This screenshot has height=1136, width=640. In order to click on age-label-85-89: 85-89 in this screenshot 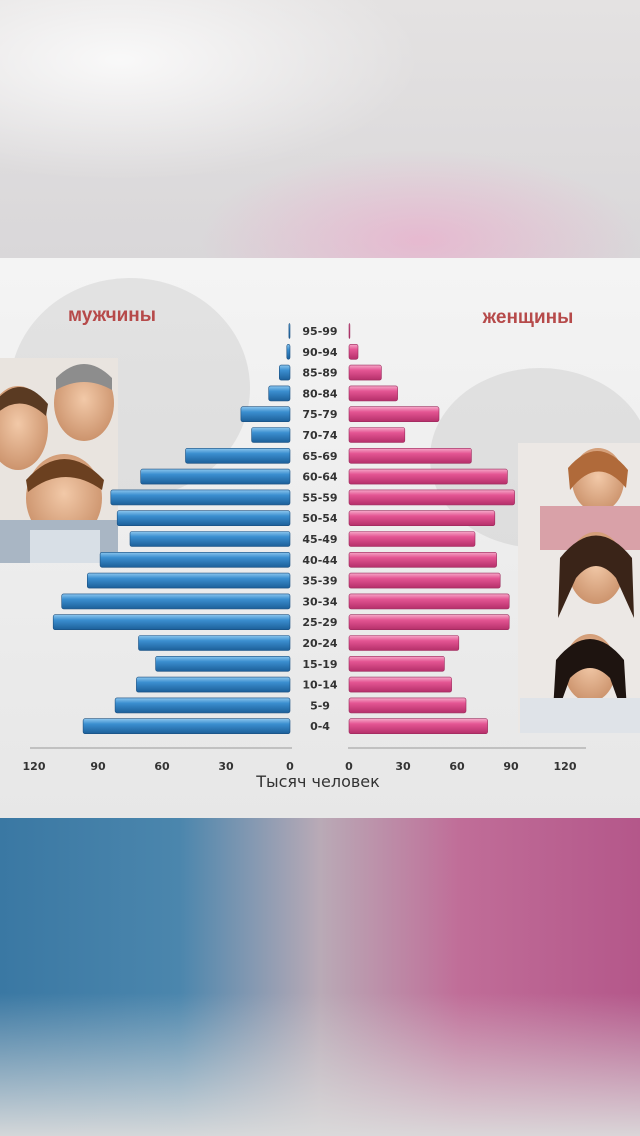, I will do `click(319, 373)`.